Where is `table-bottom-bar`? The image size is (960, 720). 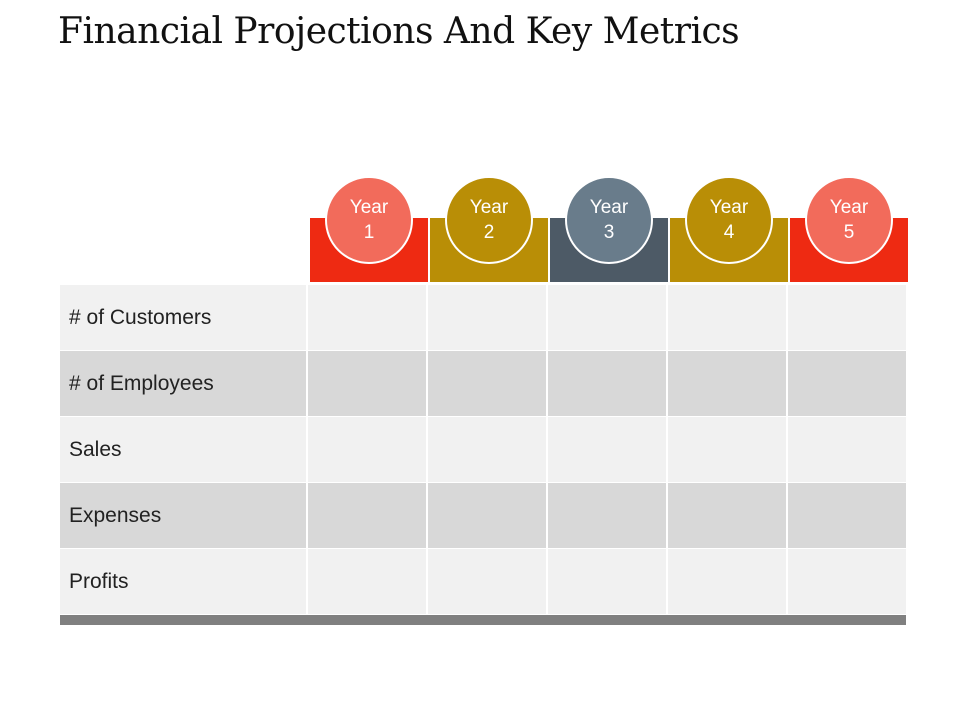
table-bottom-bar is located at coordinates (483, 620).